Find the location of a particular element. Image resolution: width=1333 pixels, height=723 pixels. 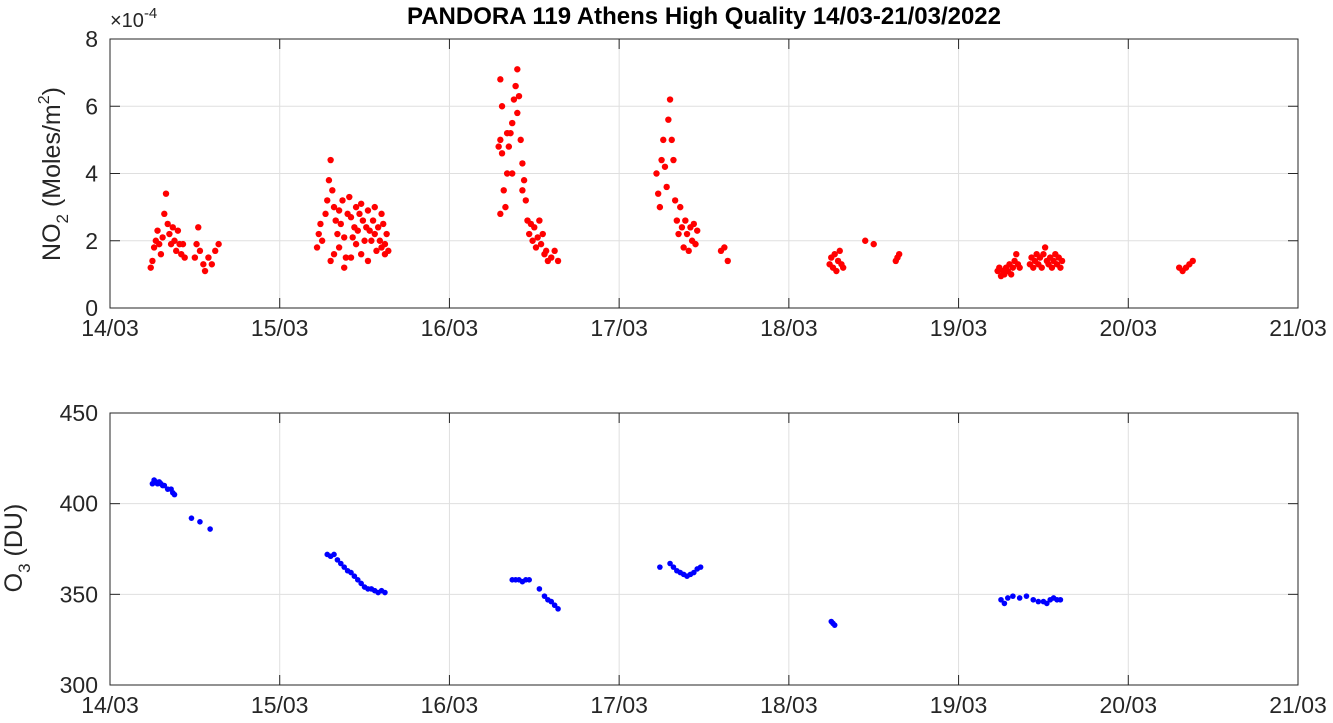

top-x-tick-label: 15/03 is located at coordinates (280, 328).